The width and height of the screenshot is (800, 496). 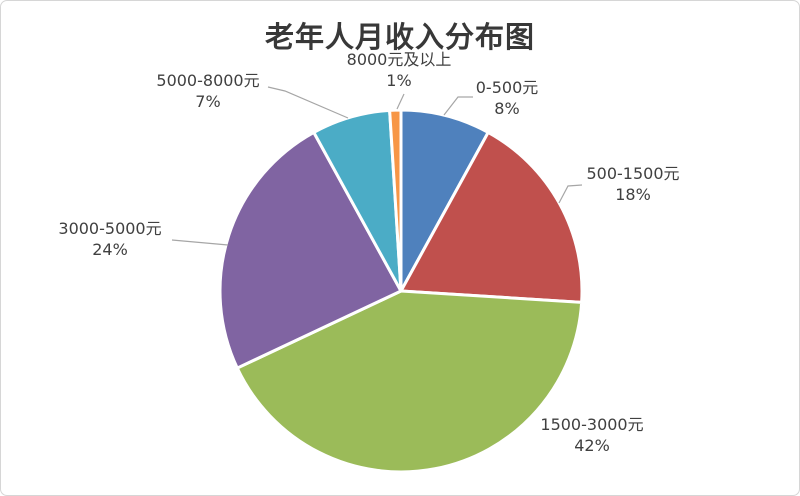 What do you see at coordinates (109, 239) in the screenshot?
I see `slice-label-3000-5000: 3000-5000元 24%` at bounding box center [109, 239].